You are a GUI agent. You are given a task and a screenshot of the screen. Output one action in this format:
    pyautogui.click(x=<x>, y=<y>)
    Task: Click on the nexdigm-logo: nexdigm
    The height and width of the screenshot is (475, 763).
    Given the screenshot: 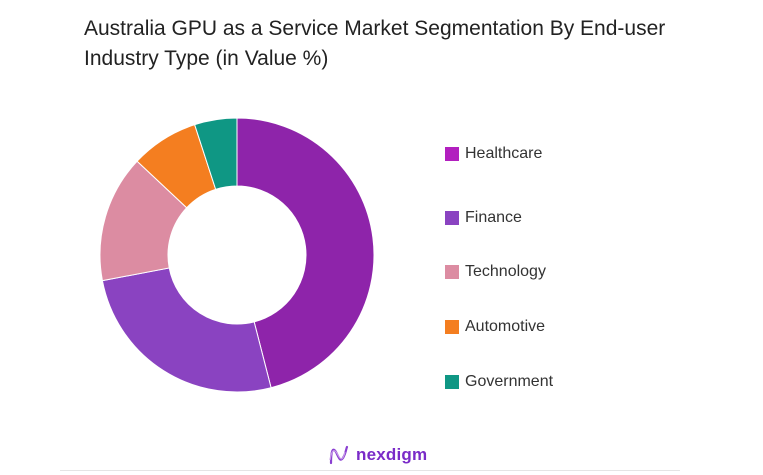 What is the action you would take?
    pyautogui.click(x=377, y=455)
    